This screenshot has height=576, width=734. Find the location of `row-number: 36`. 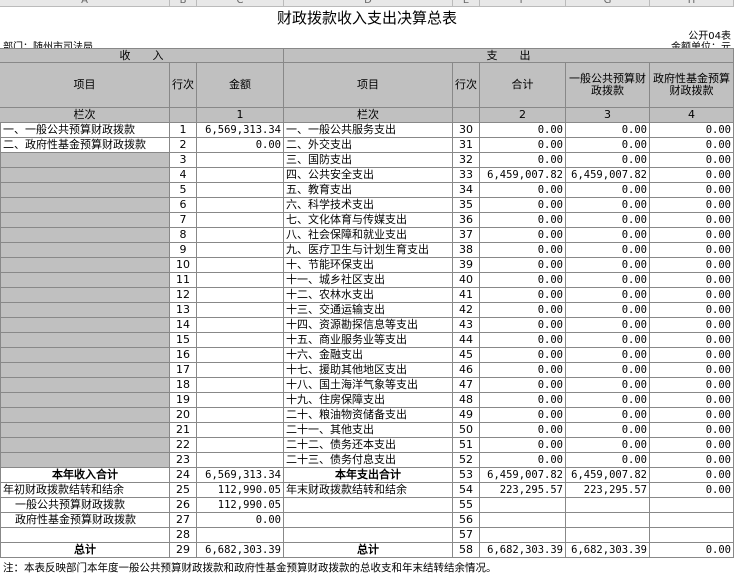

row-number: 36 is located at coordinates (466, 220).